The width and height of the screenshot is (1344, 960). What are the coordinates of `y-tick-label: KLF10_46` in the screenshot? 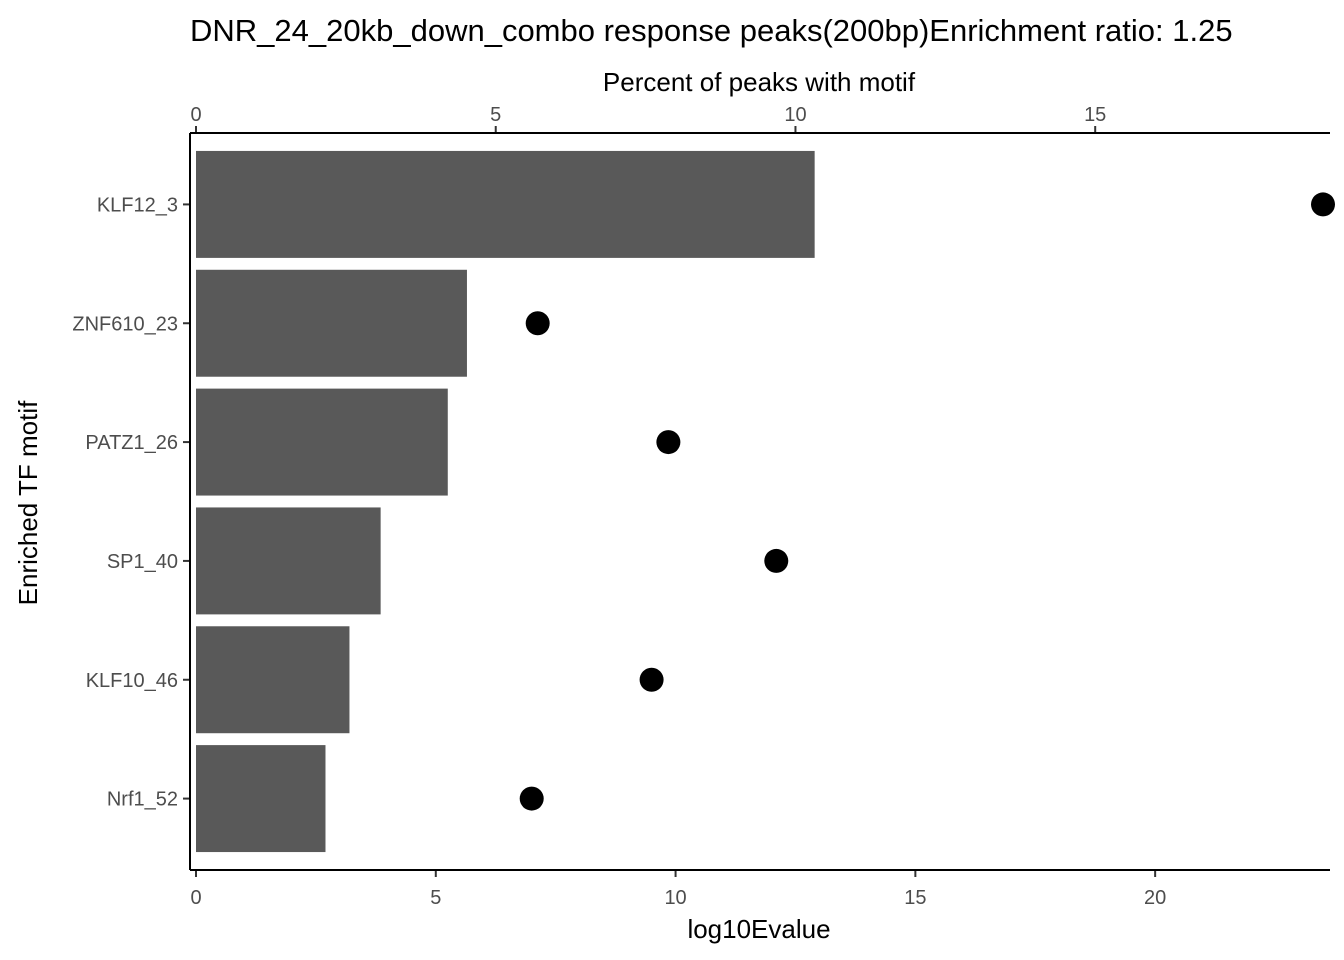 It's located at (132, 681).